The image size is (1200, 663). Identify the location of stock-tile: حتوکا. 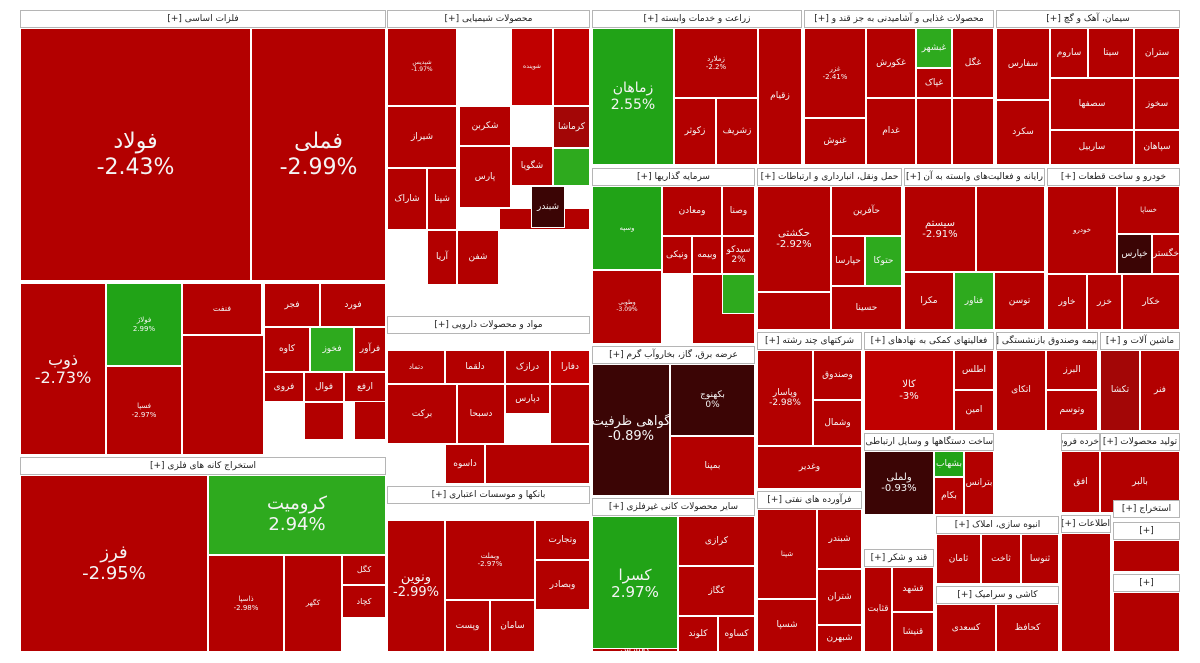
(883, 261).